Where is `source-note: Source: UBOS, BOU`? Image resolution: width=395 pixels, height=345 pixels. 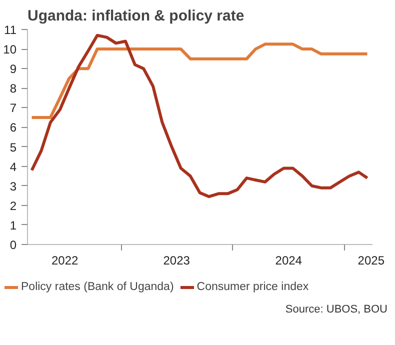 source-note: Source: UBOS, BOU is located at coordinates (336, 310).